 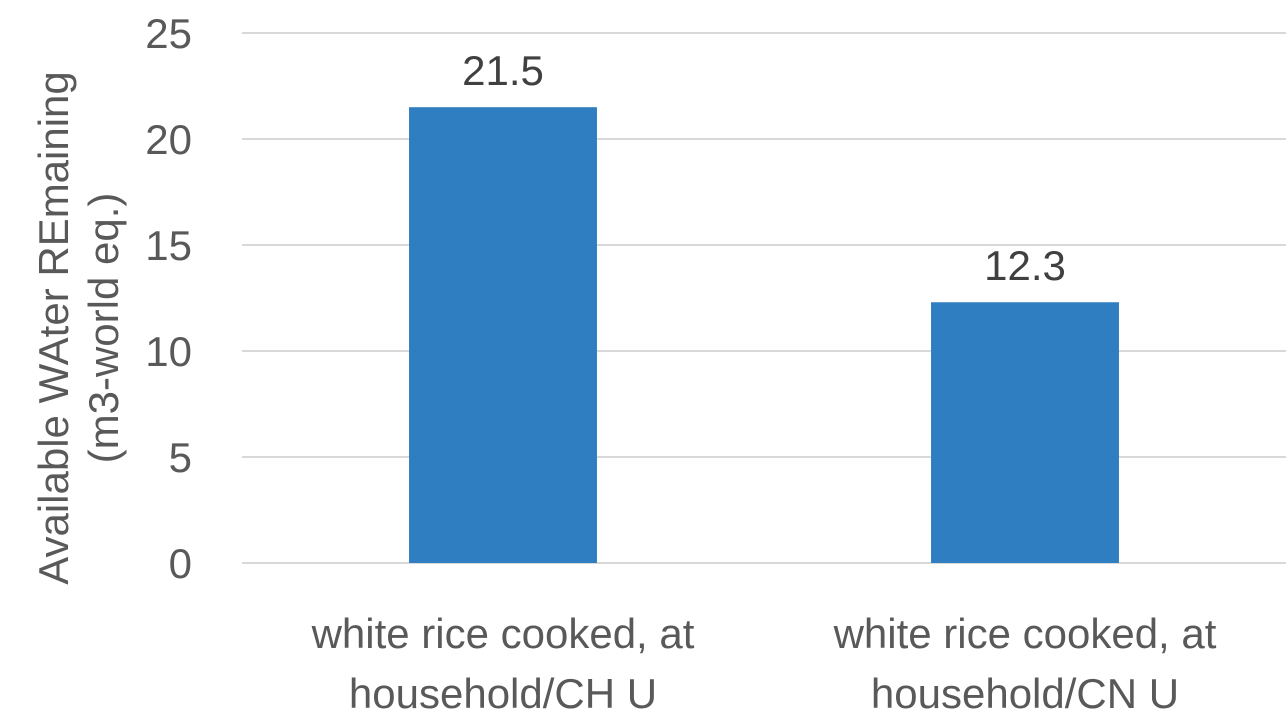 What do you see at coordinates (168, 298) in the screenshot?
I see `y-axis-tick-labels: 0 5 10 15 20 25` at bounding box center [168, 298].